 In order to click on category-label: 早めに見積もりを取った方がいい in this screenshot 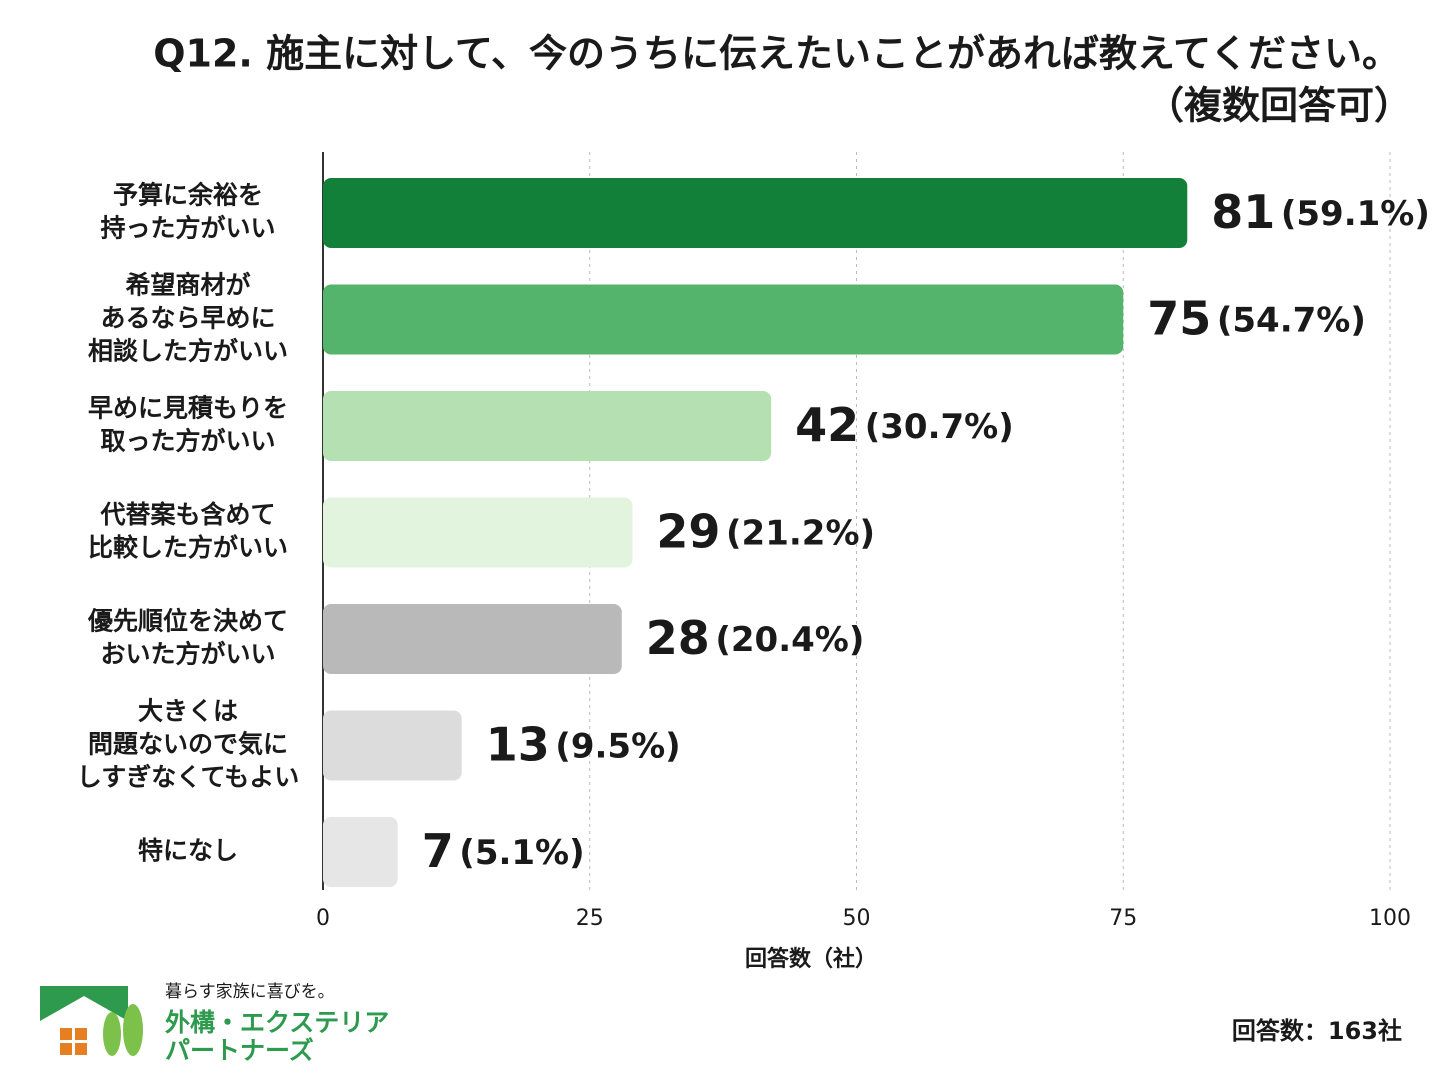, I will do `click(188, 425)`.